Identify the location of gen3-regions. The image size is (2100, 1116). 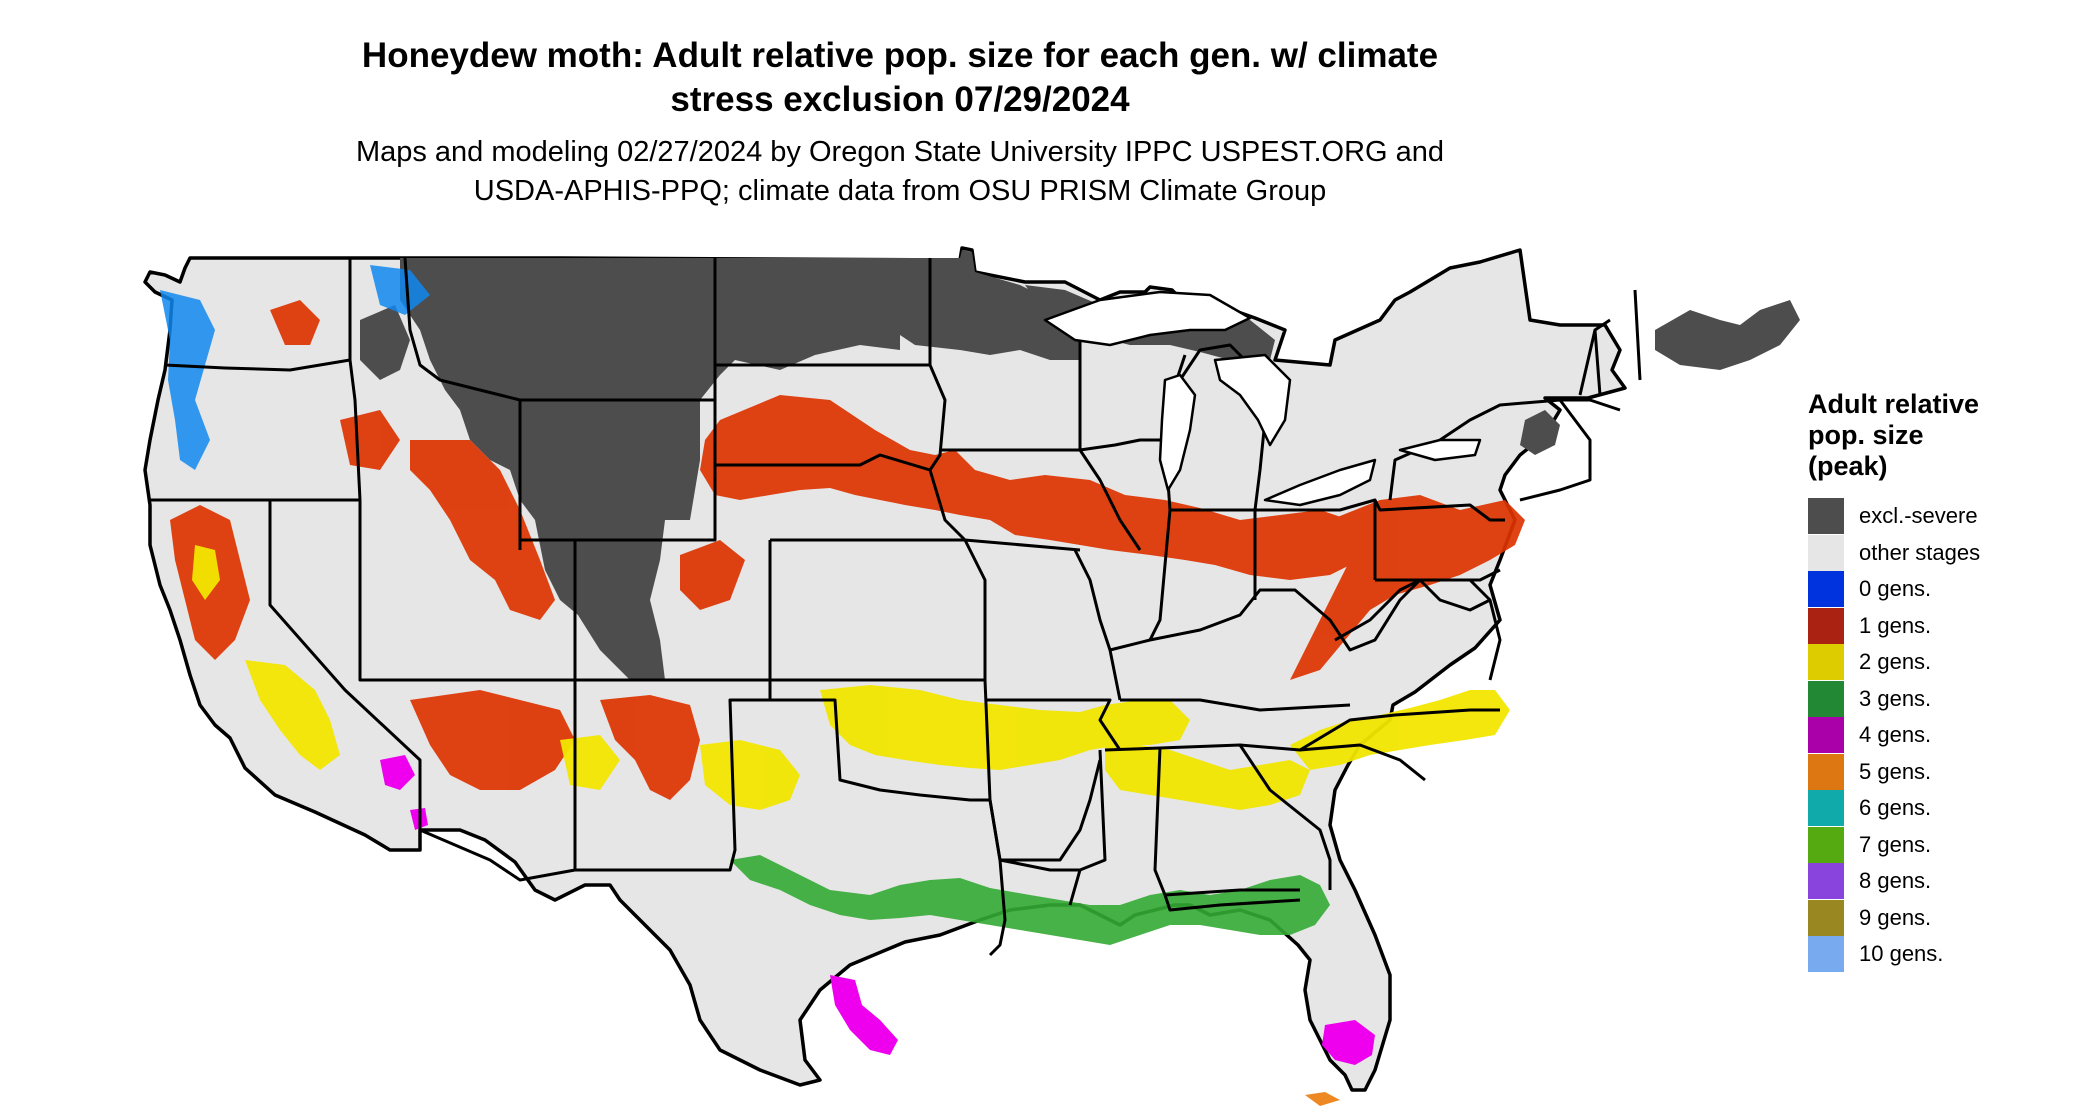
(1030, 900).